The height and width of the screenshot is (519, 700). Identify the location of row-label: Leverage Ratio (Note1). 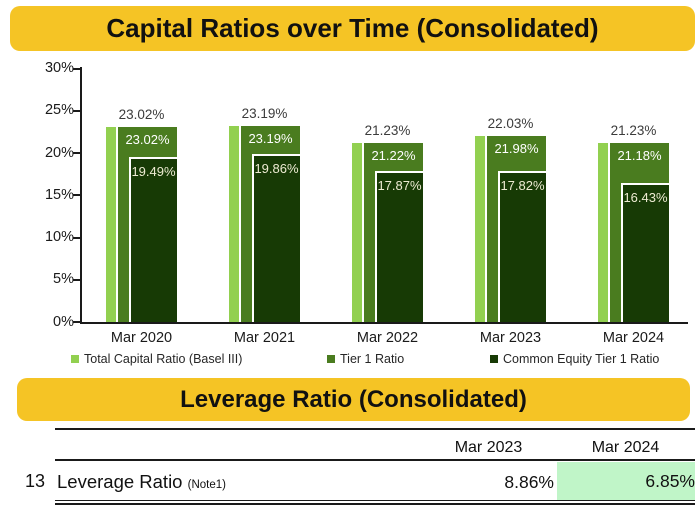
(222, 481).